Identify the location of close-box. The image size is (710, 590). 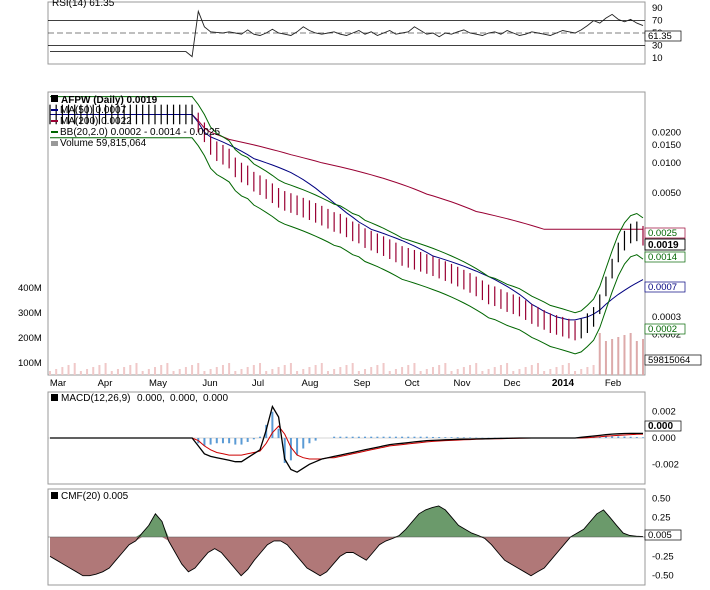
(665, 244).